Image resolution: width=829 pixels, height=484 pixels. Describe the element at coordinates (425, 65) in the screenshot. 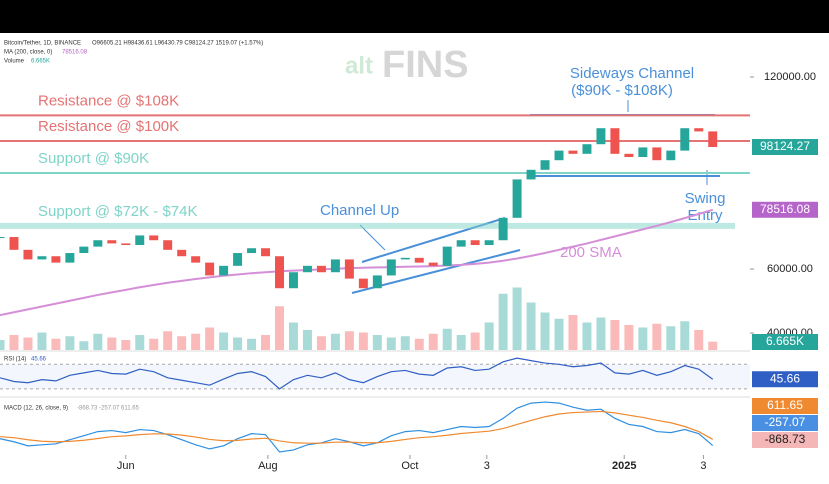

I see `logo: FINS` at that location.